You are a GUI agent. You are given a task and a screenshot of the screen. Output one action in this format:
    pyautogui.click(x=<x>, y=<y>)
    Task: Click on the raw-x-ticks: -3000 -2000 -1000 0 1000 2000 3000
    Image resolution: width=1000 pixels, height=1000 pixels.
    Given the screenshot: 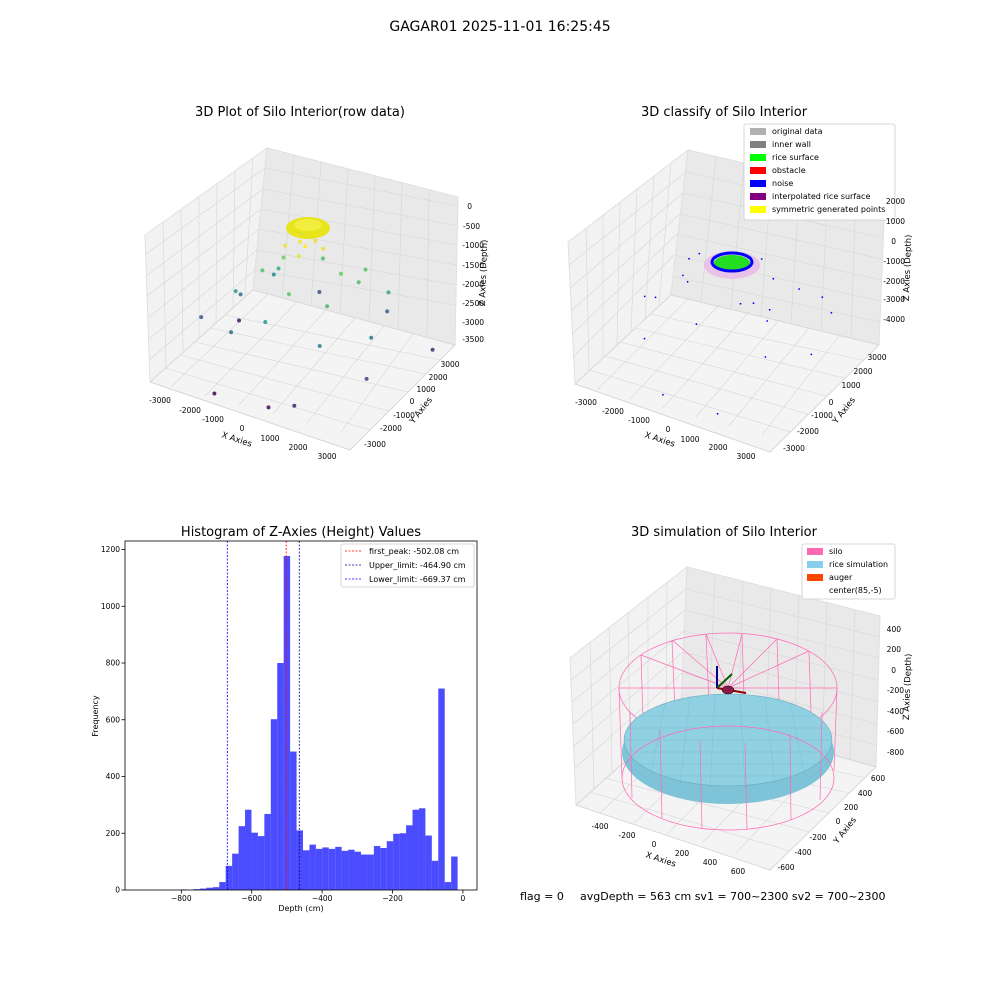 What is the action you would take?
    pyautogui.click(x=243, y=428)
    